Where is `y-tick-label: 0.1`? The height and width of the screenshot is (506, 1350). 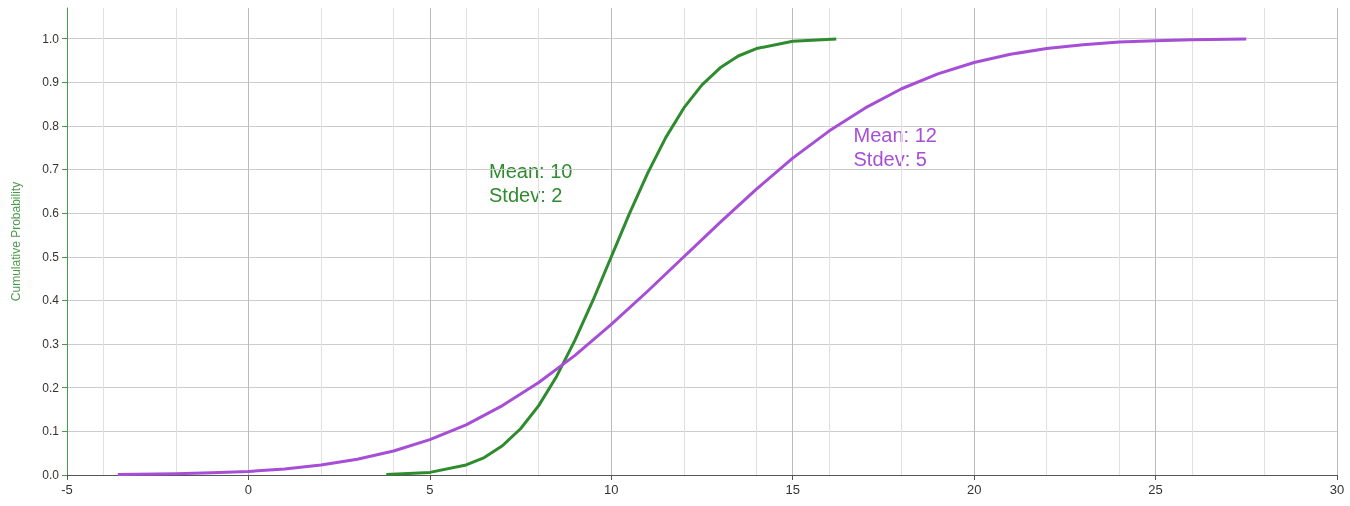
y-tick-label: 0.1 is located at coordinates (51, 431).